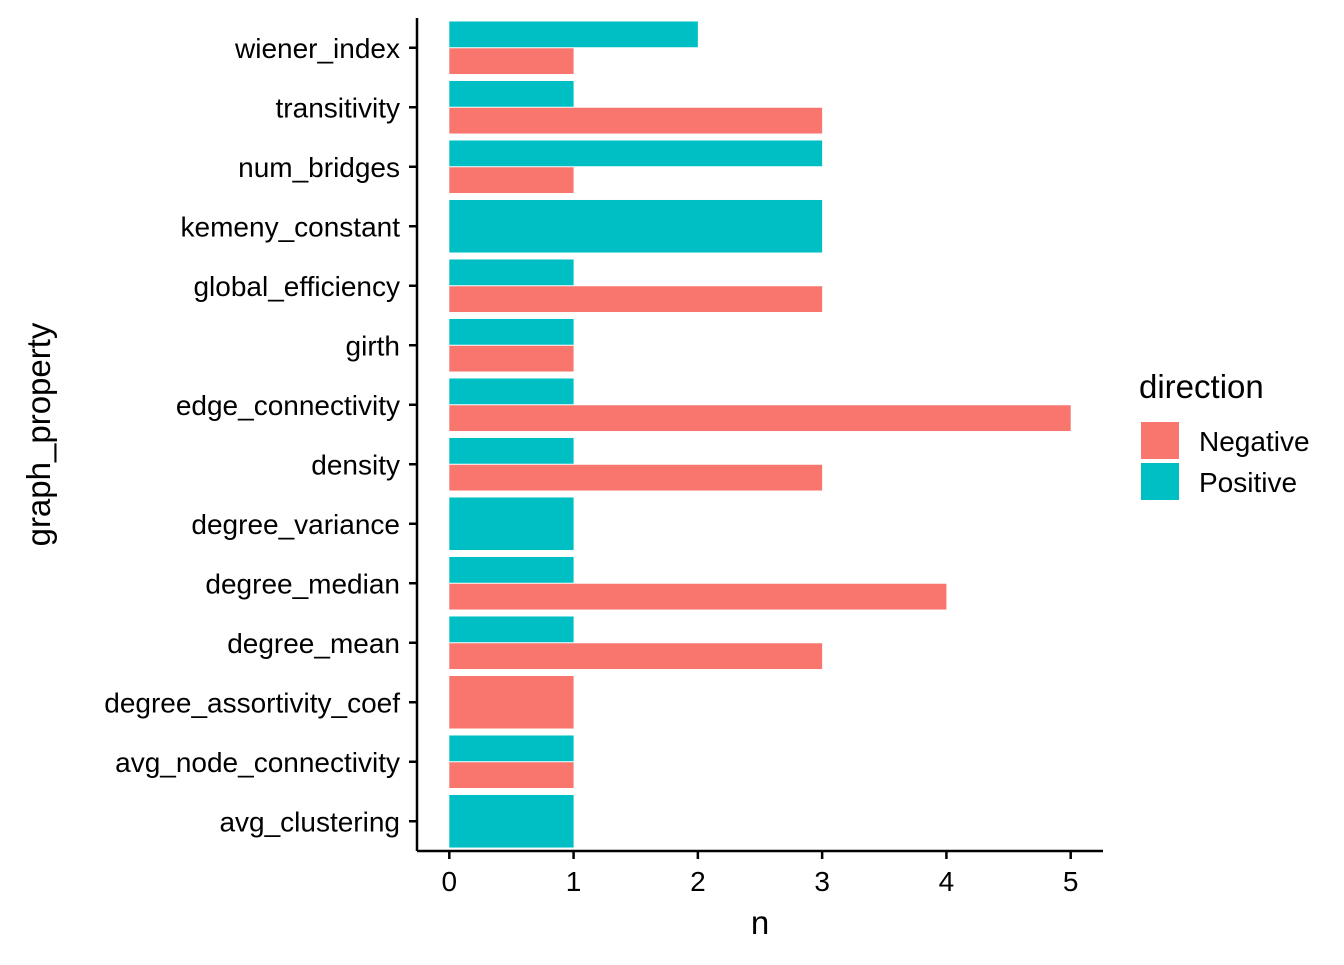  Describe the element at coordinates (1248, 482) in the screenshot. I see `legend-label-positive: Positive` at that location.